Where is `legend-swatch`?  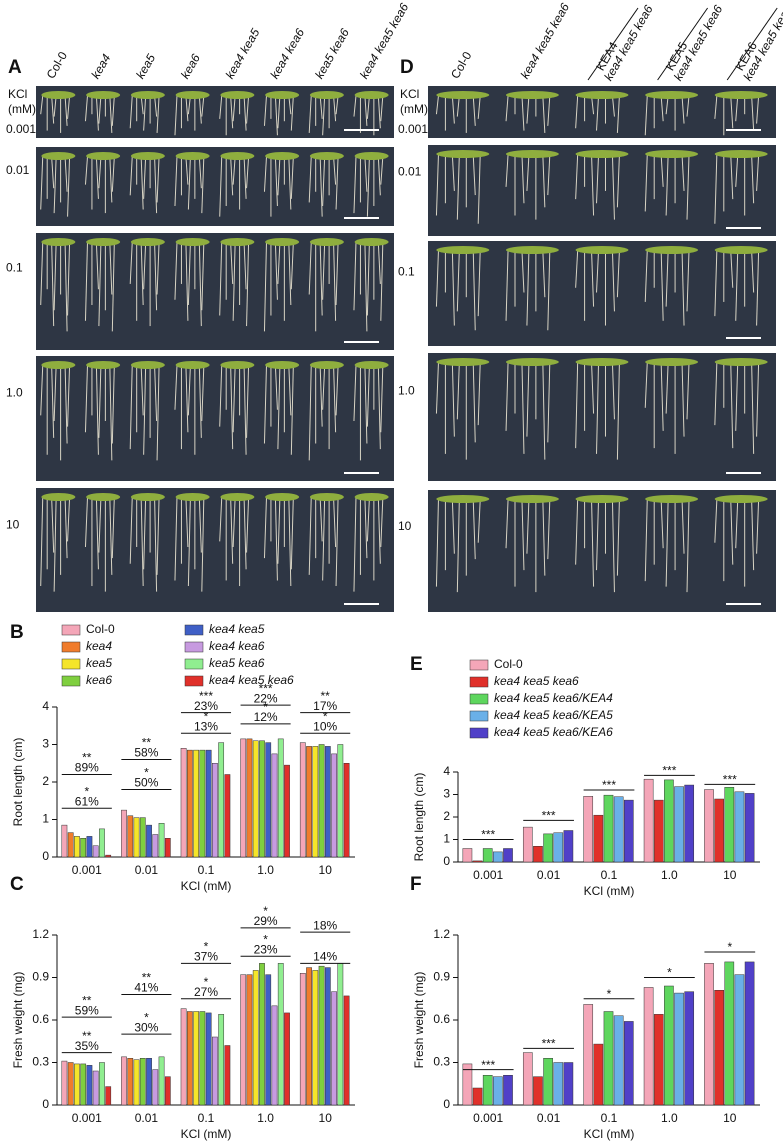 legend-swatch is located at coordinates (479, 699).